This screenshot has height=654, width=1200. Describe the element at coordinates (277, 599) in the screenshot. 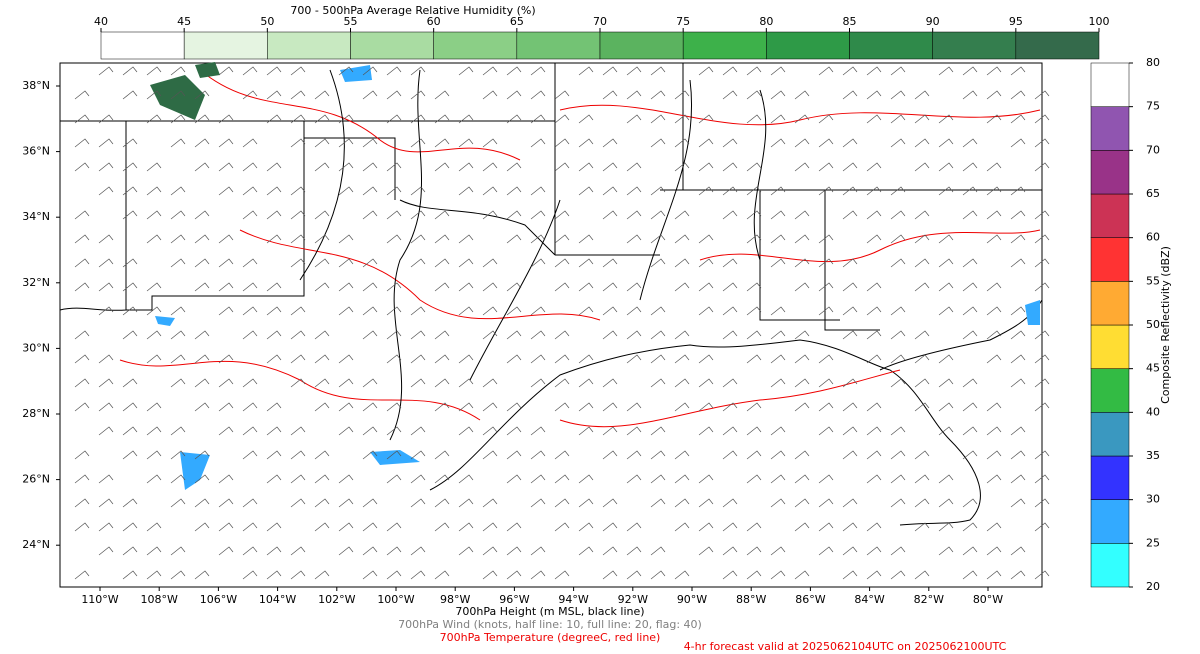

I see `lon-label: 104°W` at that location.